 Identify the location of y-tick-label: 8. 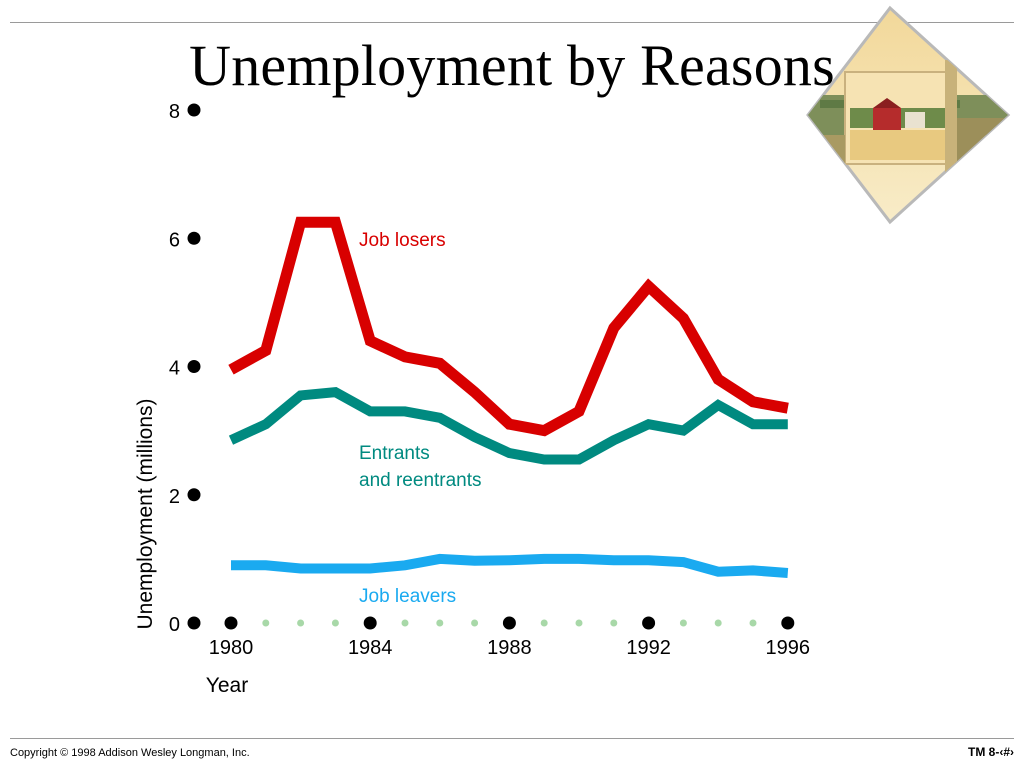
(174, 112).